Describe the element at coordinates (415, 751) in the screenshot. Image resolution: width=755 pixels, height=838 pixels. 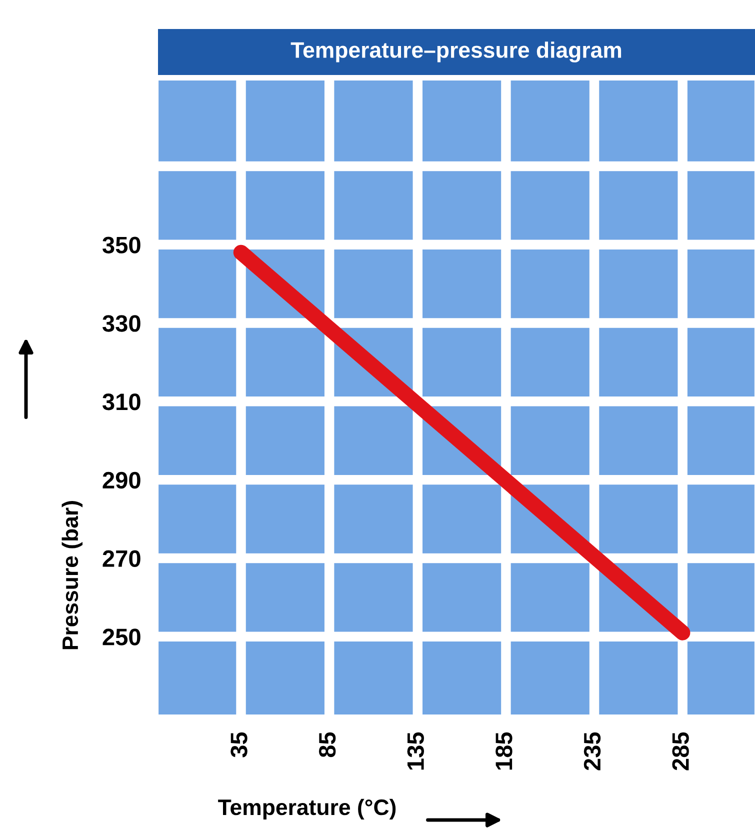
I see `x-tick-label: 135` at that location.